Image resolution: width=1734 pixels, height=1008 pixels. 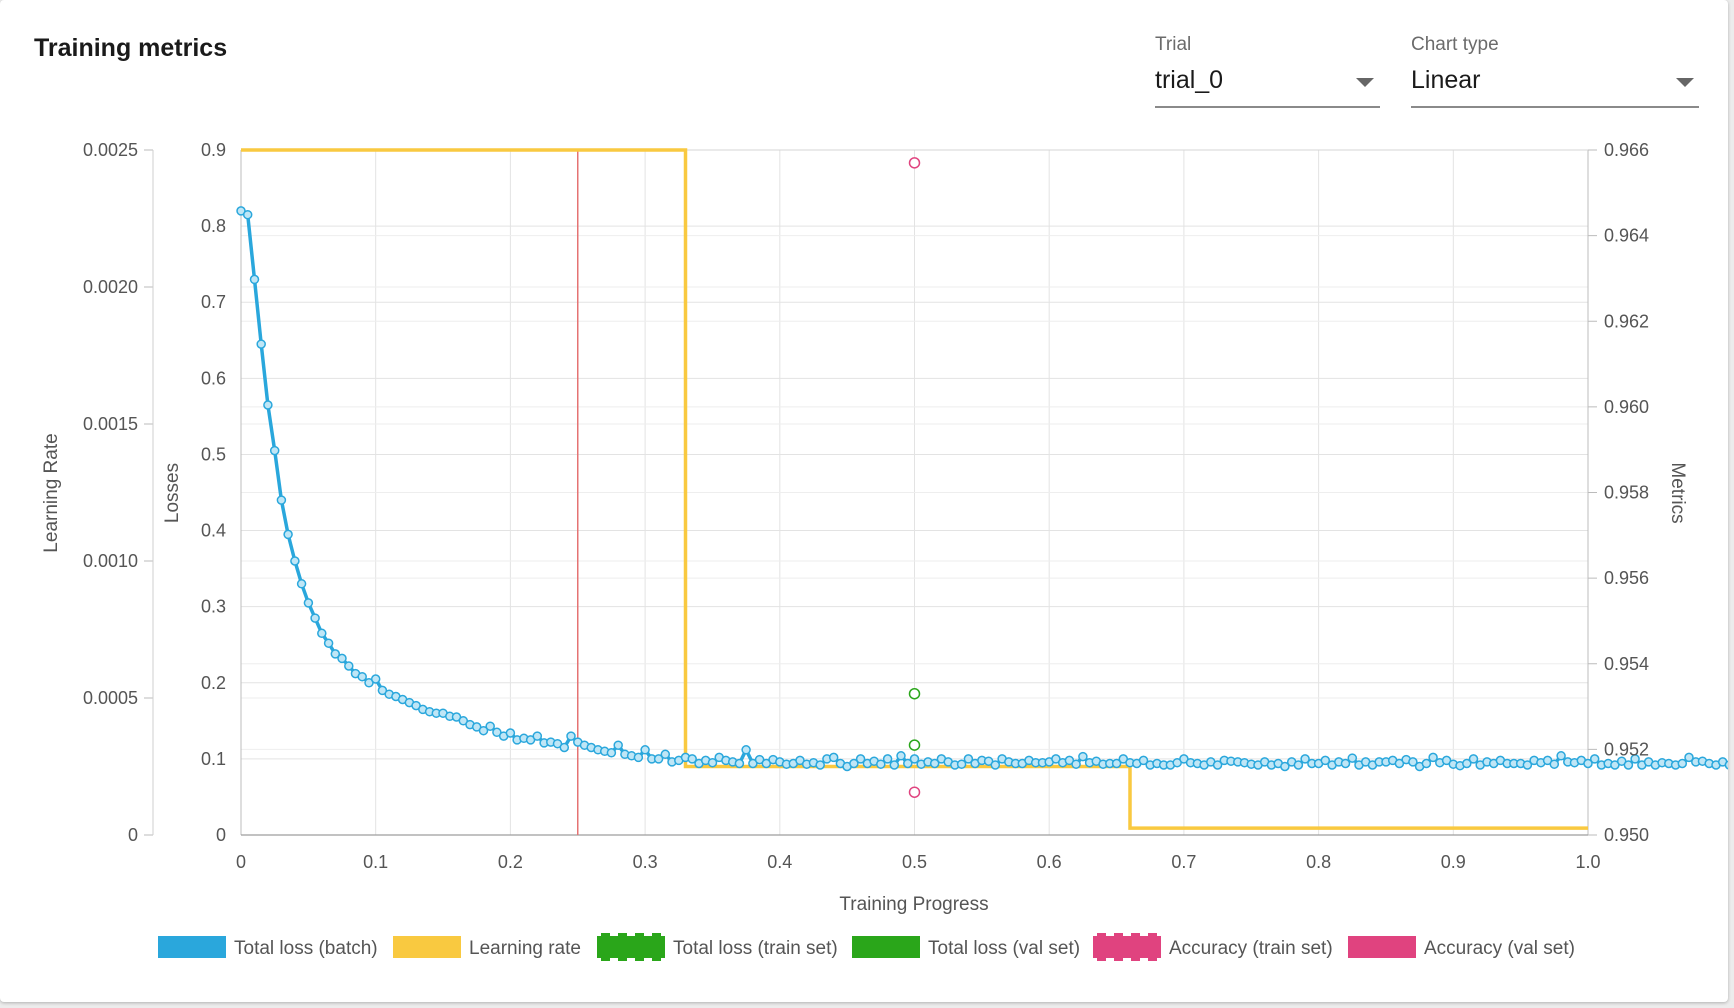 What do you see at coordinates (1626, 664) in the screenshot?
I see `metrics-tick-label: 0.954` at bounding box center [1626, 664].